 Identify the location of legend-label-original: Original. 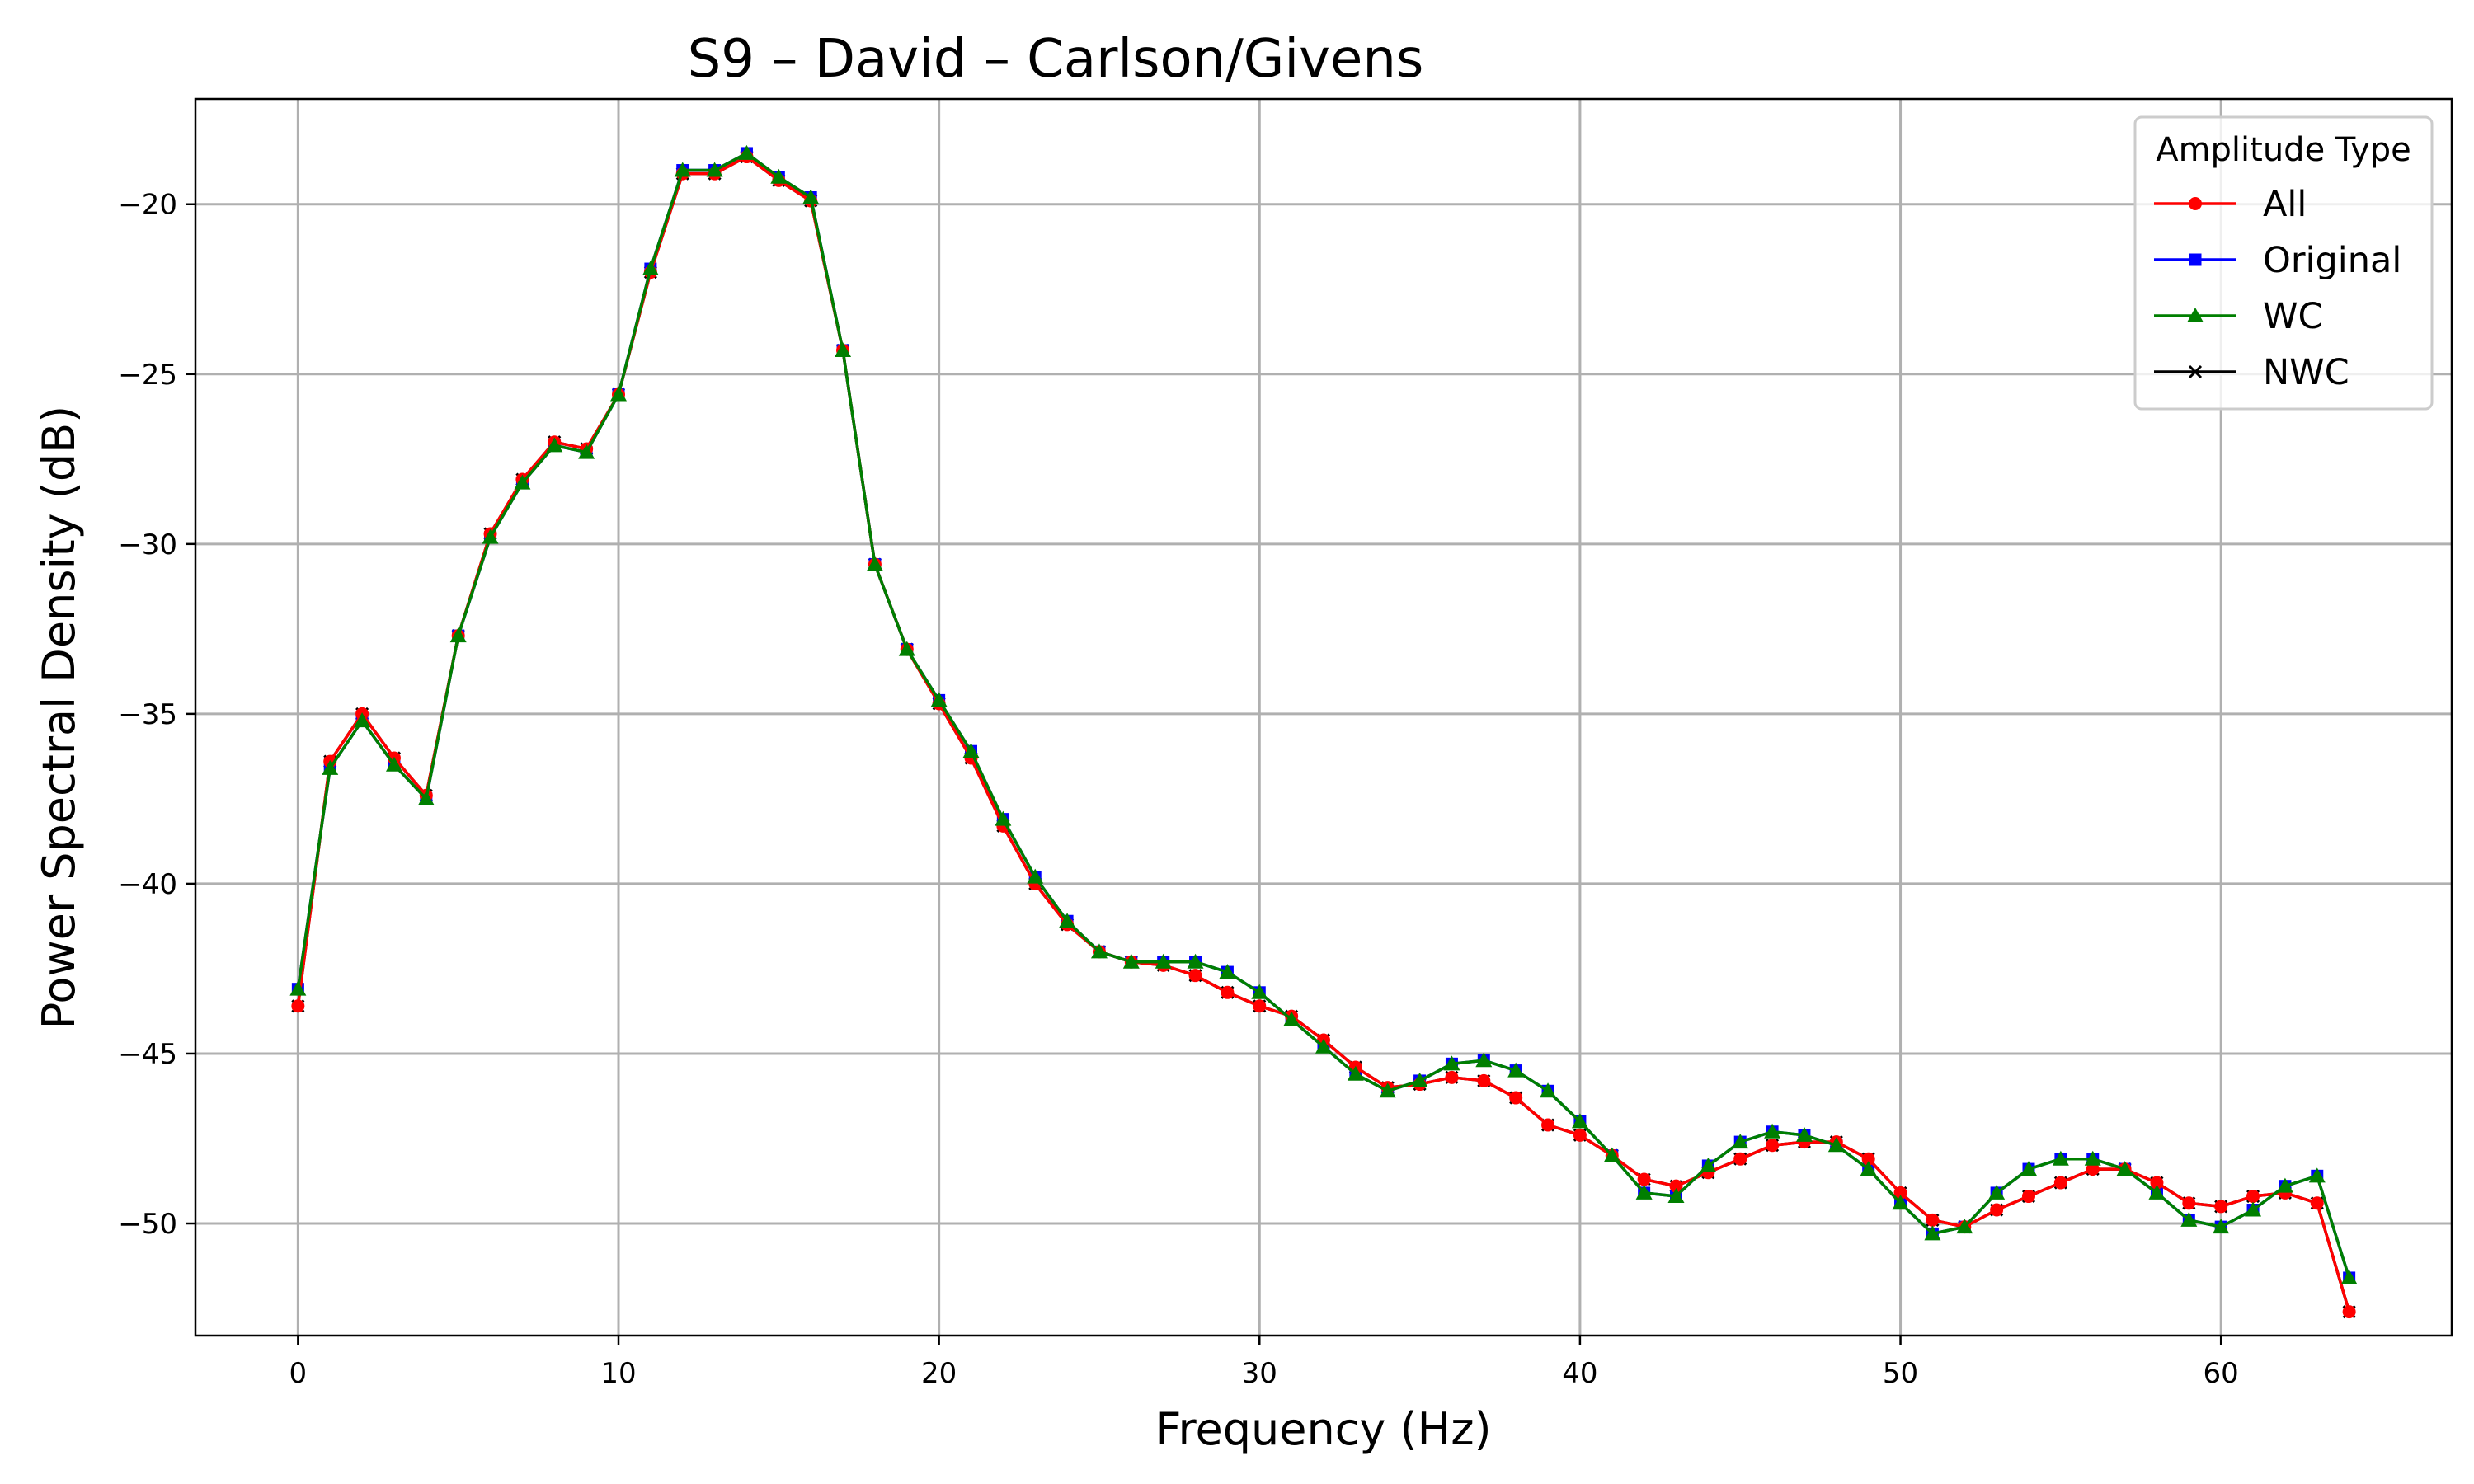
(2332, 260).